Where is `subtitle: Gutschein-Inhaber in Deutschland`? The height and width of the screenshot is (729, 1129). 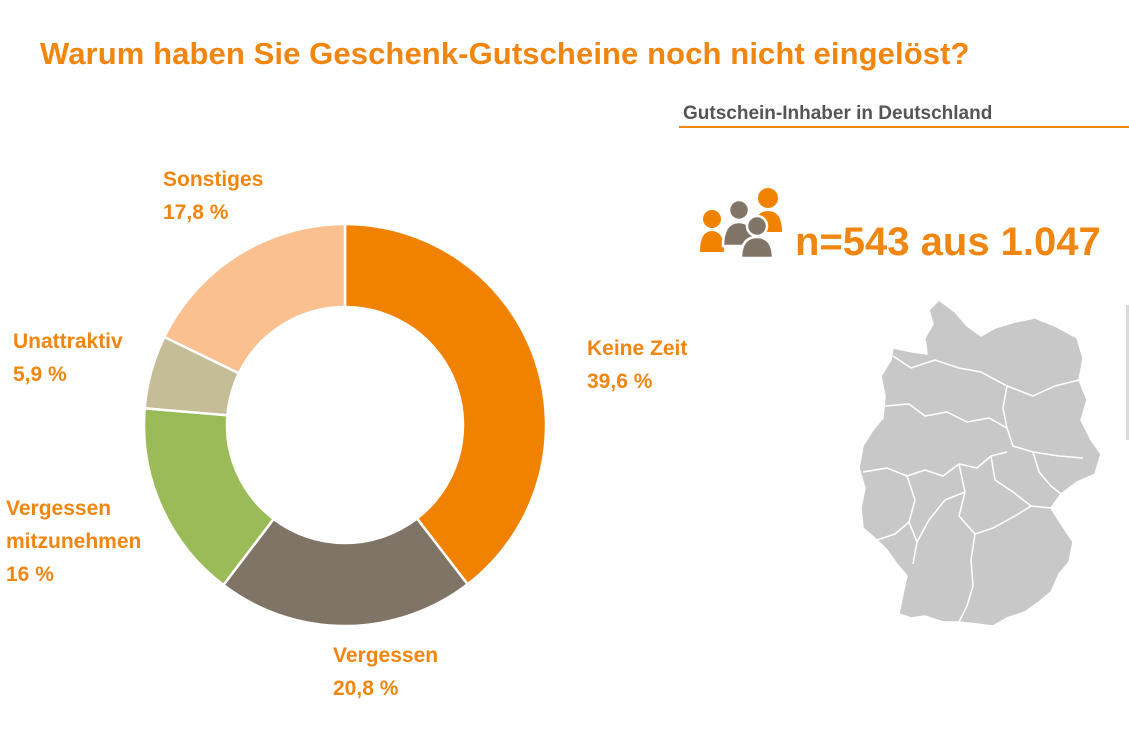 subtitle: Gutschein-Inhaber in Deutschland is located at coordinates (838, 113).